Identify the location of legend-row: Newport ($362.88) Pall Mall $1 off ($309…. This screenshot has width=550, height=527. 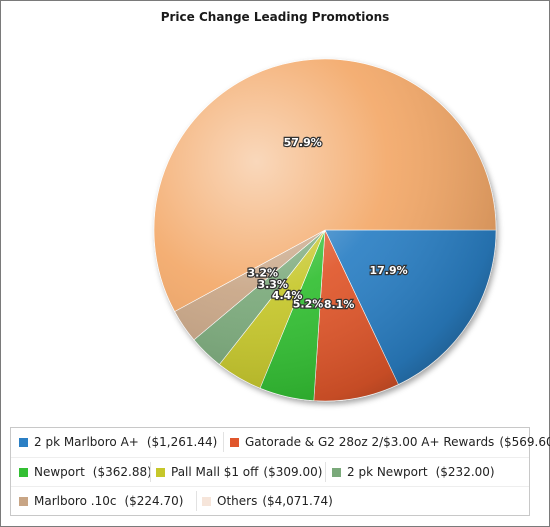
(270, 471).